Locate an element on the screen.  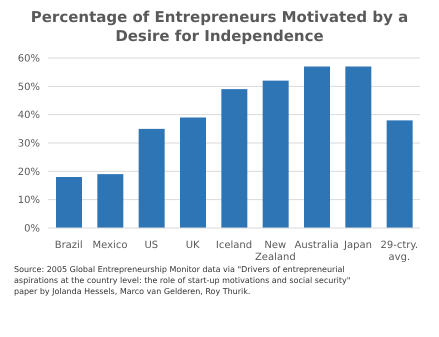
y-tick-label: 60% is located at coordinates (29, 59).